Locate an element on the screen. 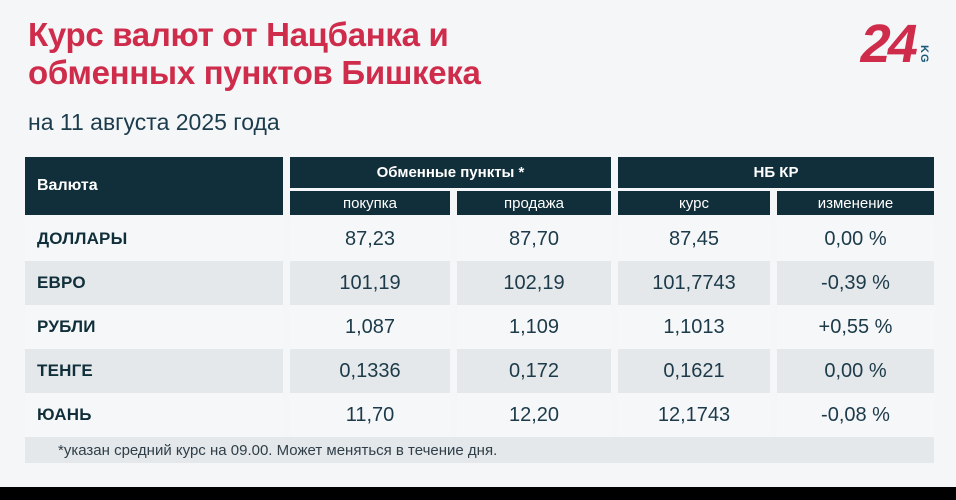 This screenshot has height=500, width=956. nbkr-rate-value: 87,45 is located at coordinates (694, 239).